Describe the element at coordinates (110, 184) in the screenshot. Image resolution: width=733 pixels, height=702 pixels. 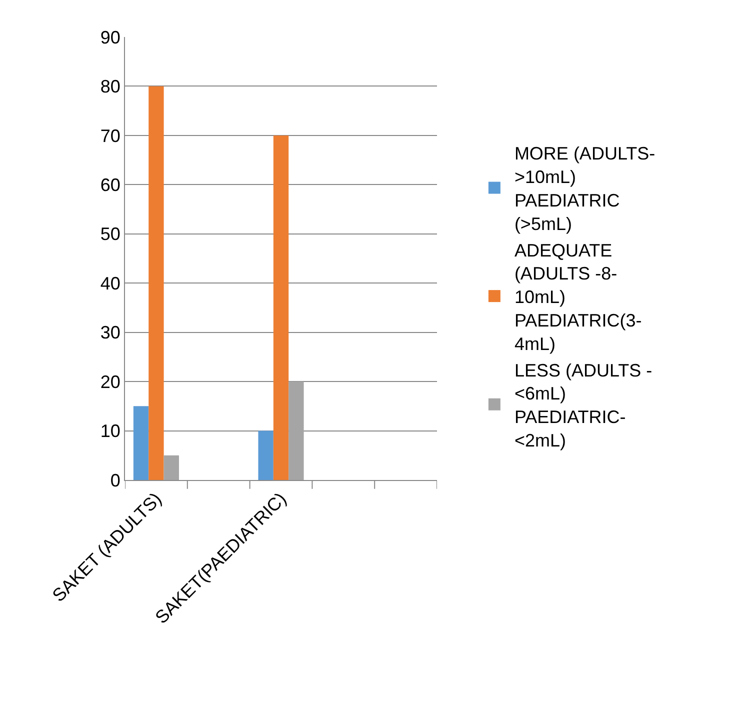
I see `y-tick-label: 60` at that location.